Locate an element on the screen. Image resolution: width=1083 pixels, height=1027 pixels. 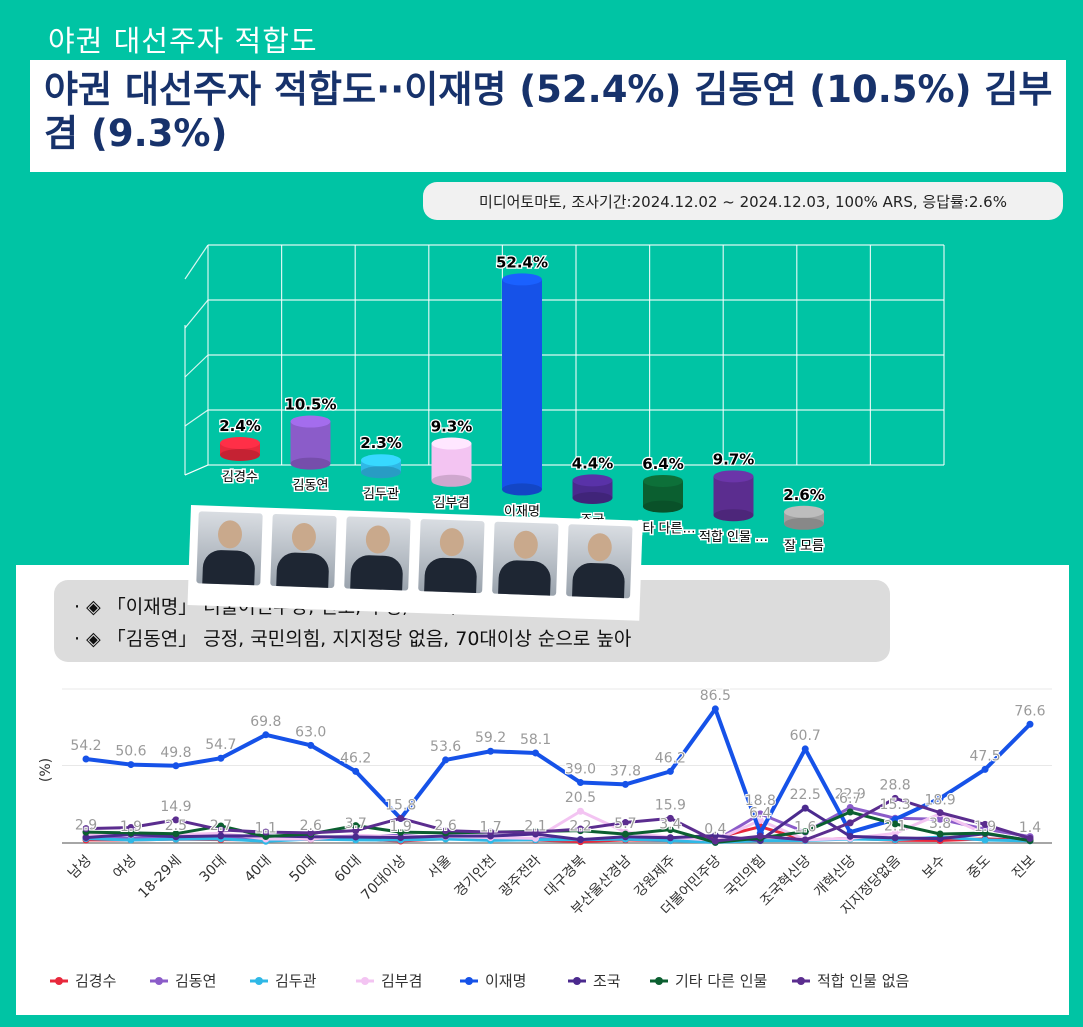
bar-5: 4.4%조국 is located at coordinates (592, 491).